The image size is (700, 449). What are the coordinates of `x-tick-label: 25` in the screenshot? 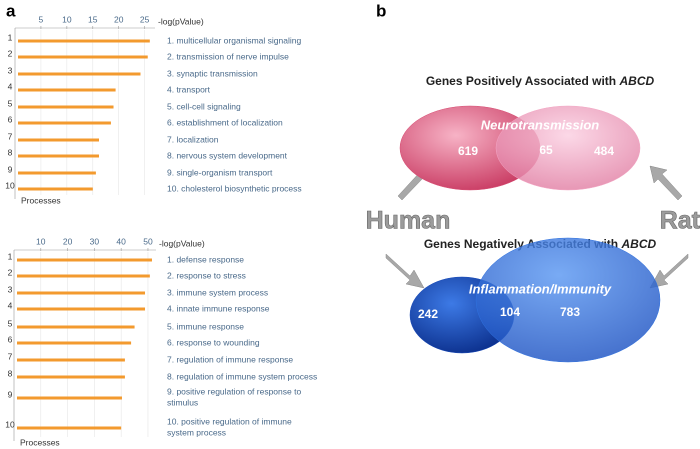 It's located at (145, 19).